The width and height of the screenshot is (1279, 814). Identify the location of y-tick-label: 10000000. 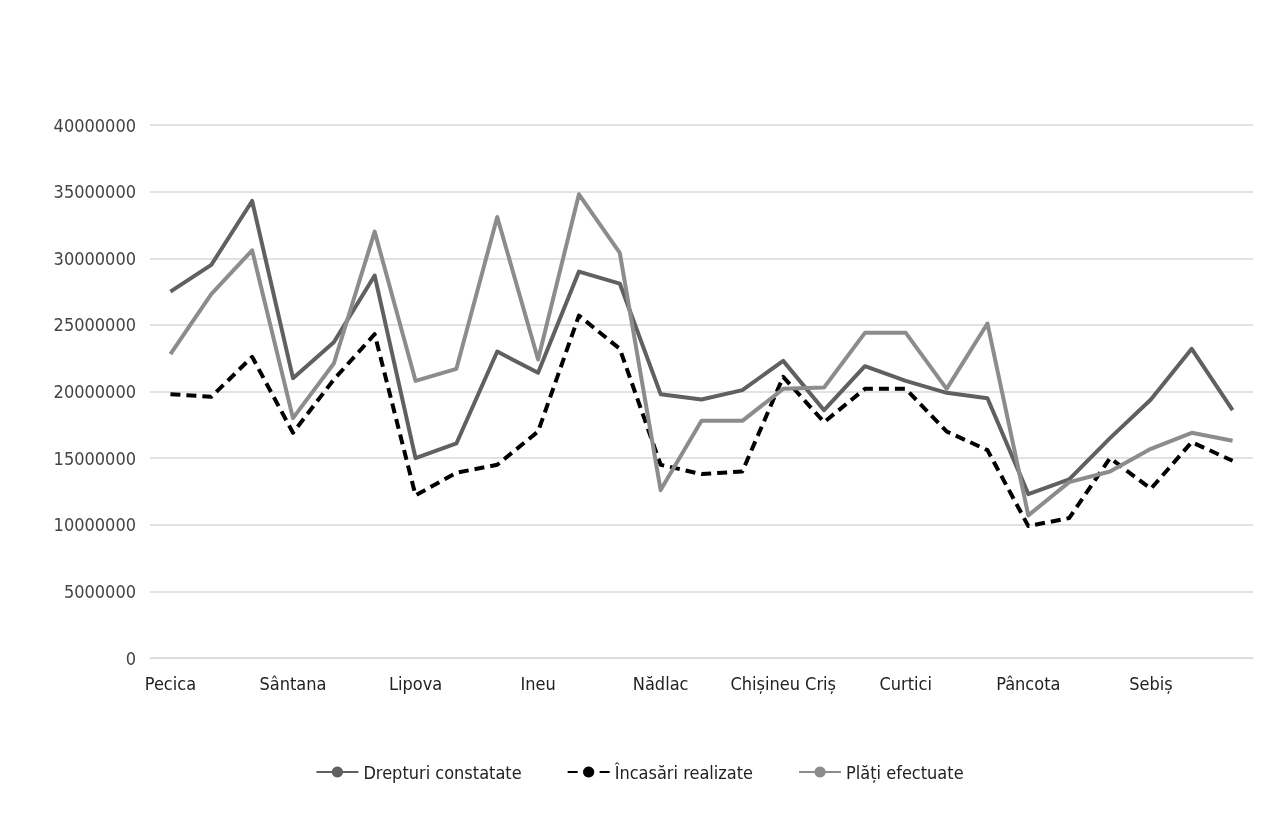
(94, 525).